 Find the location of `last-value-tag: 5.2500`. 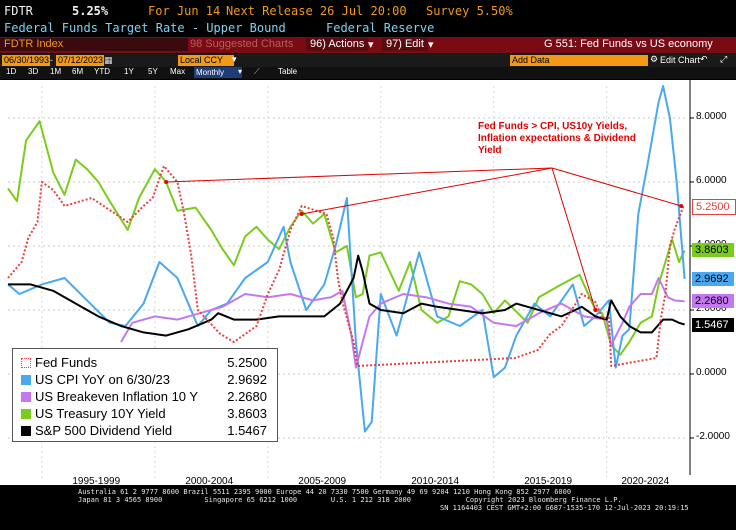

last-value-tag: 5.2500 is located at coordinates (714, 207).